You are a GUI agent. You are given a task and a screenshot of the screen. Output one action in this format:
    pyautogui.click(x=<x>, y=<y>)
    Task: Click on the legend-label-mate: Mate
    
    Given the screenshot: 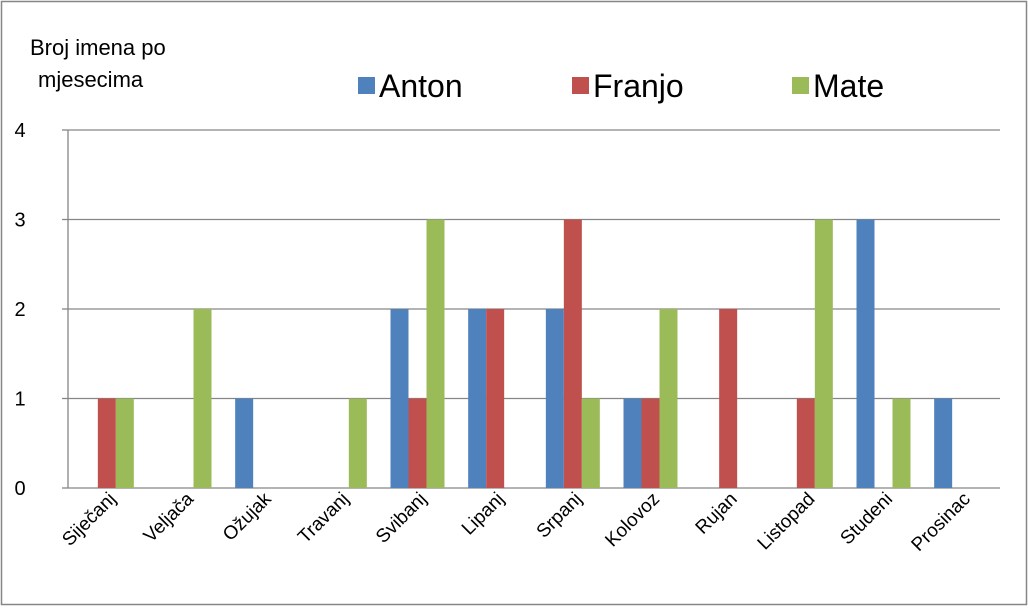 What is the action you would take?
    pyautogui.click(x=848, y=86)
    